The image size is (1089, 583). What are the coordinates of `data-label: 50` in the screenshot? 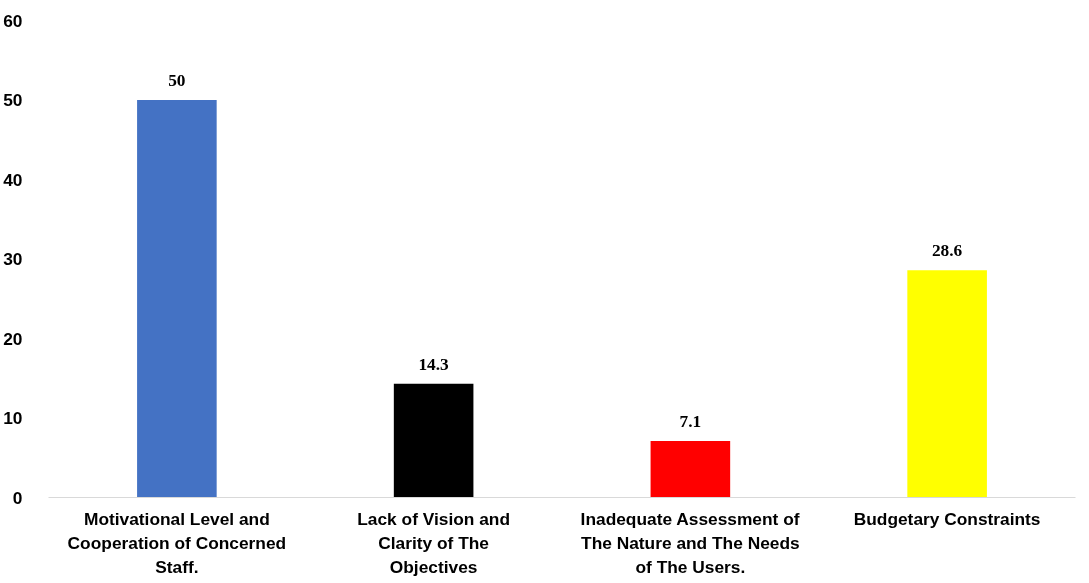 It's located at (177, 80).